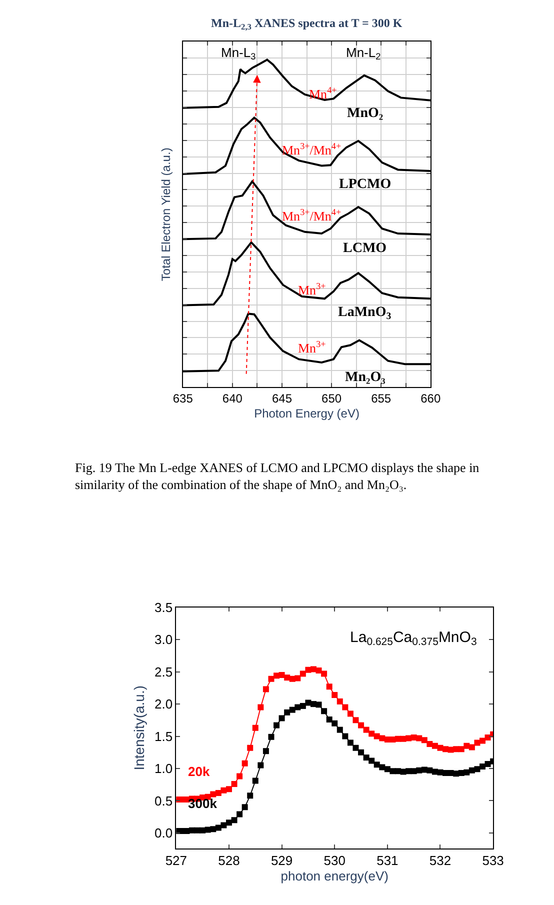 Image resolution: width=554 pixels, height=905 pixels. Describe the element at coordinates (166, 215) in the screenshot. I see `y-axis-title: Total Electron Yield (a.u.)` at that location.